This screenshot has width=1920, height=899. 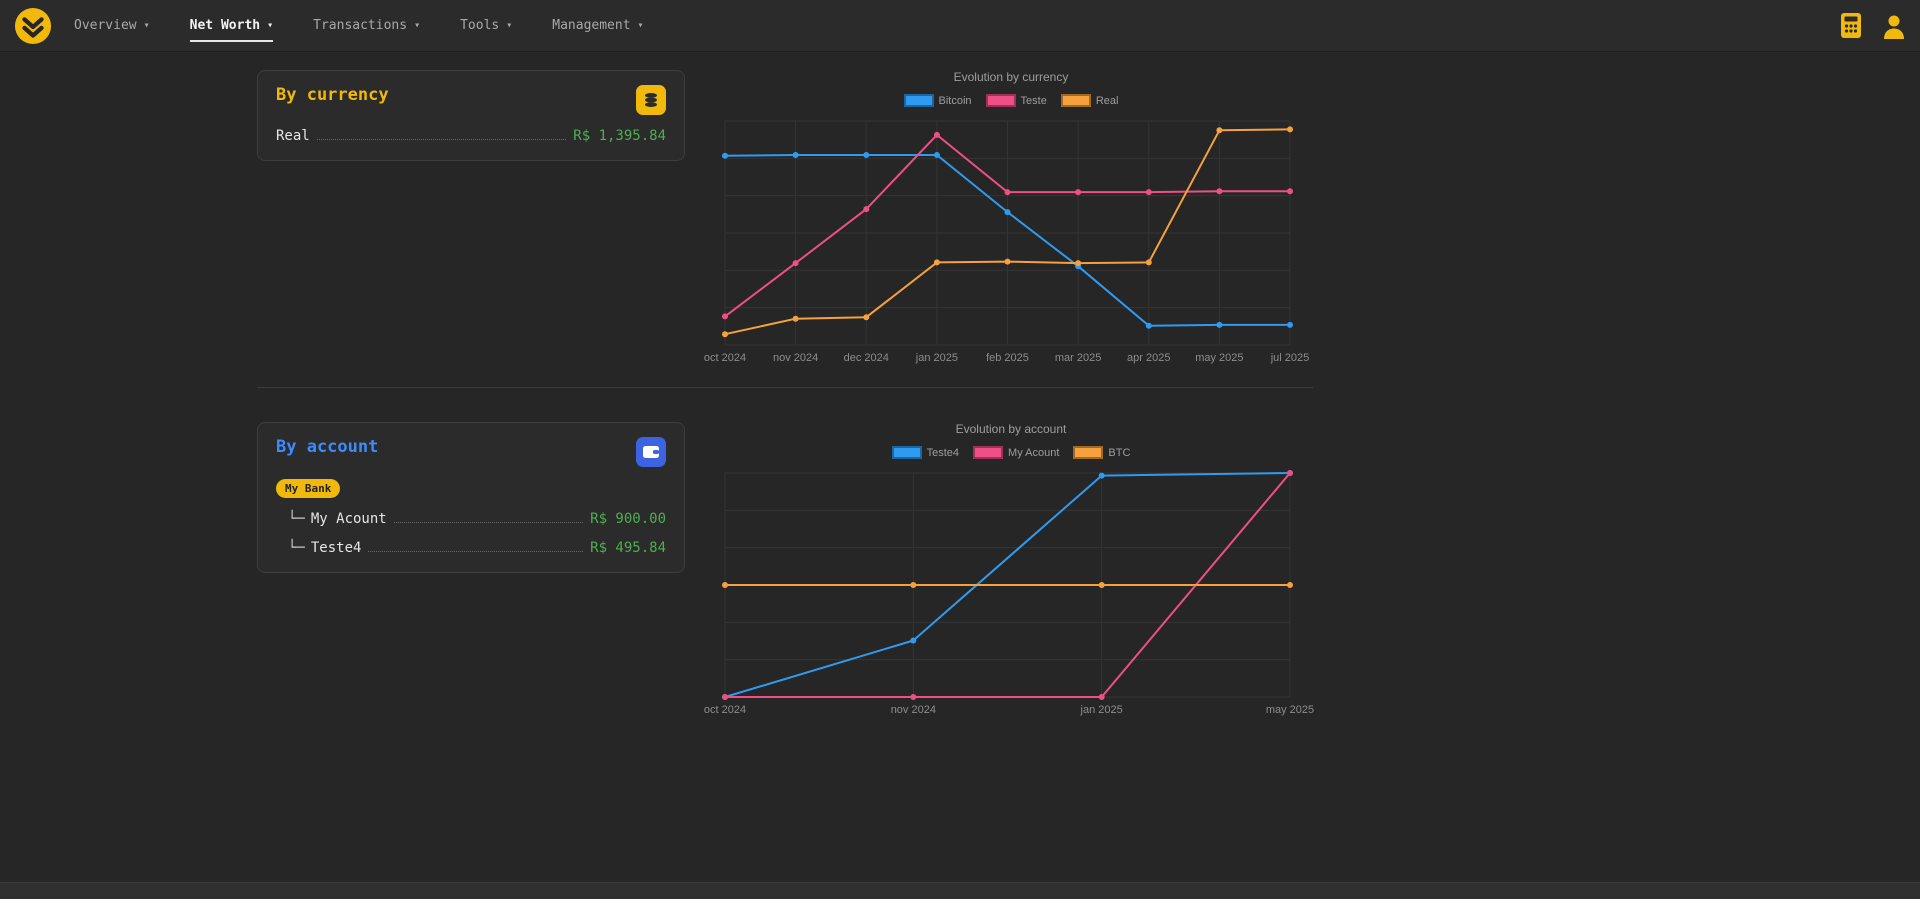 I want to click on section-divider, so click(x=785, y=387).